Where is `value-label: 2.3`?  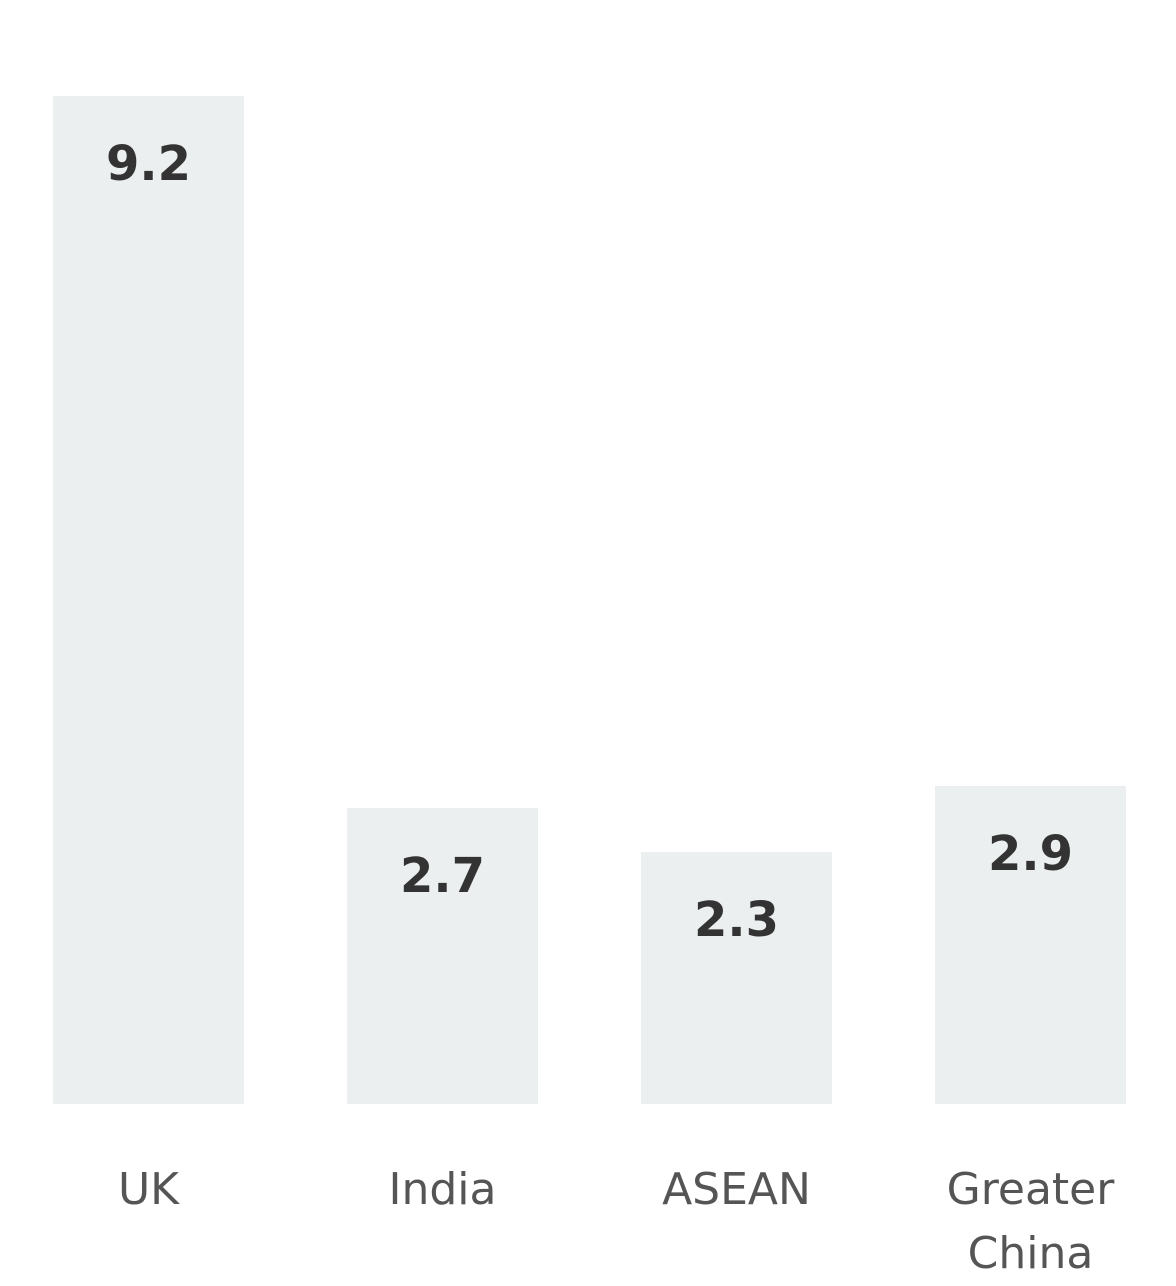 value-label: 2.3 is located at coordinates (736, 920).